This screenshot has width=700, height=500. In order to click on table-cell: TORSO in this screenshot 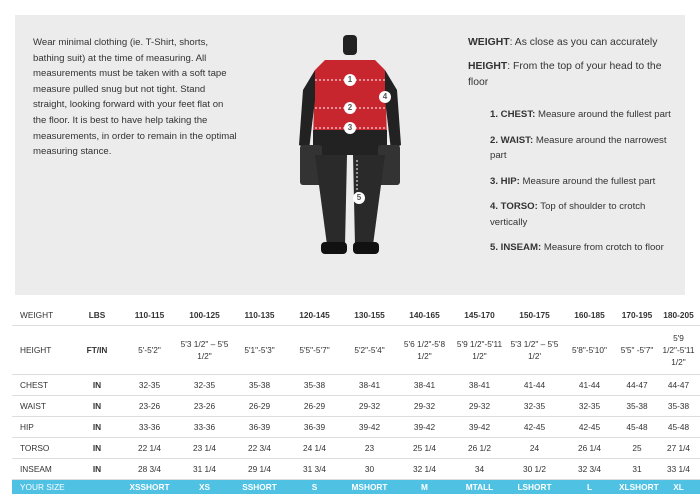, I will do `click(42, 448)`.